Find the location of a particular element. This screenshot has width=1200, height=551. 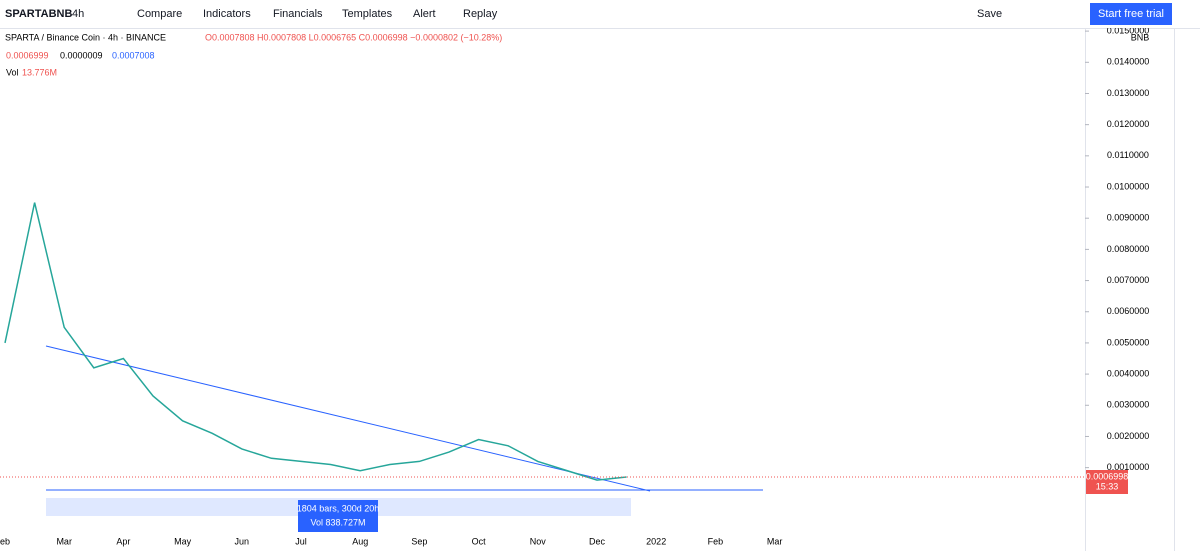

y-tick-label: 0.0080000 is located at coordinates (1128, 249).